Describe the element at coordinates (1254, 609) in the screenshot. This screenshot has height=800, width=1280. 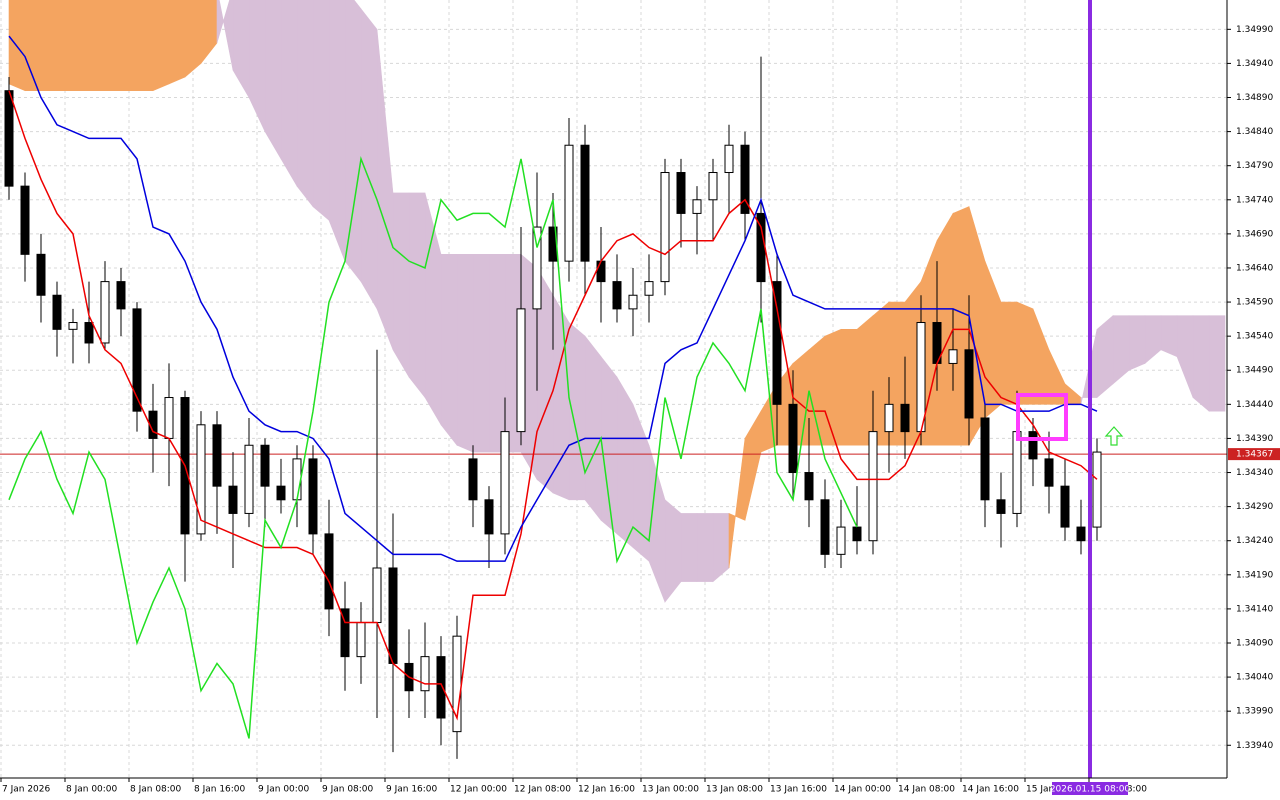
I see `y-tick-label: 1.34140` at that location.